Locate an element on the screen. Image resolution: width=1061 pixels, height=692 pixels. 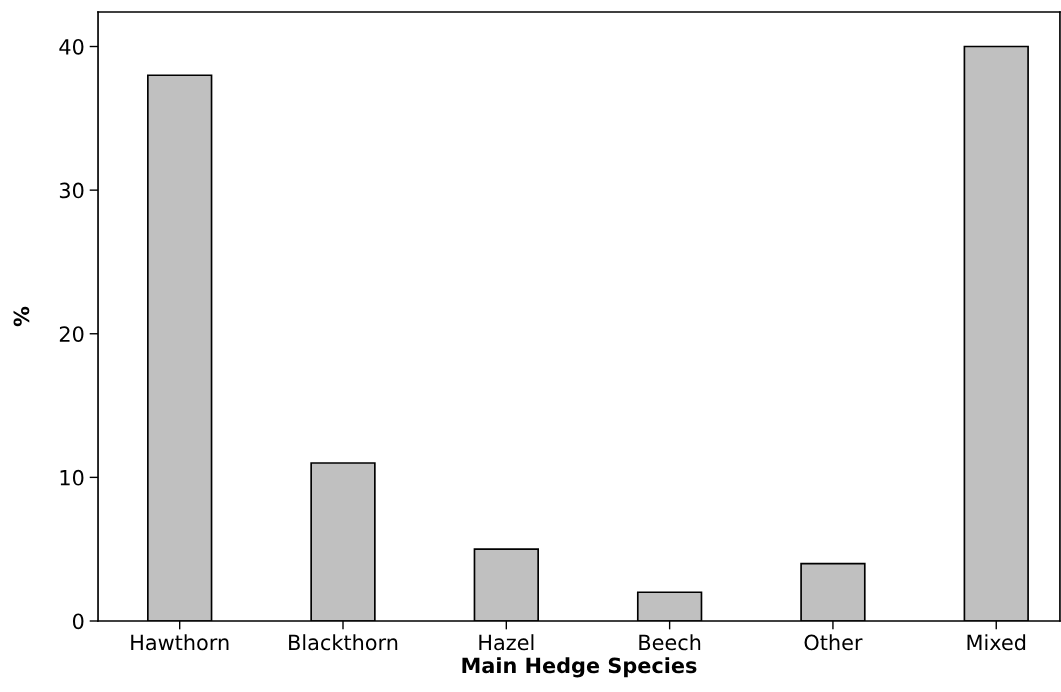
y-tick-label: 0 is located at coordinates (78, 621).